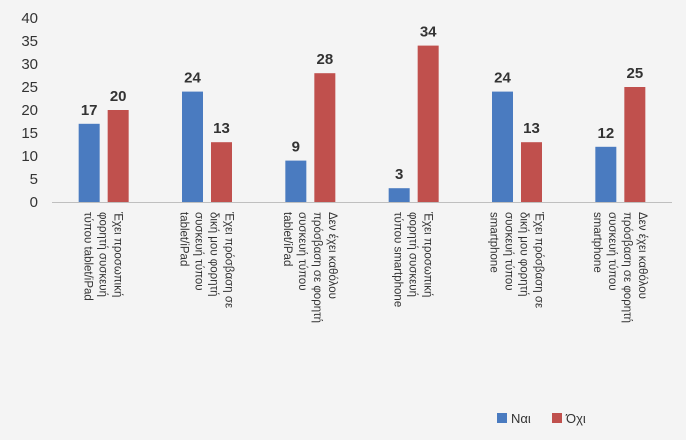 The width and height of the screenshot is (686, 440). Describe the element at coordinates (575, 418) in the screenshot. I see `legend-label: Όχι` at that location.